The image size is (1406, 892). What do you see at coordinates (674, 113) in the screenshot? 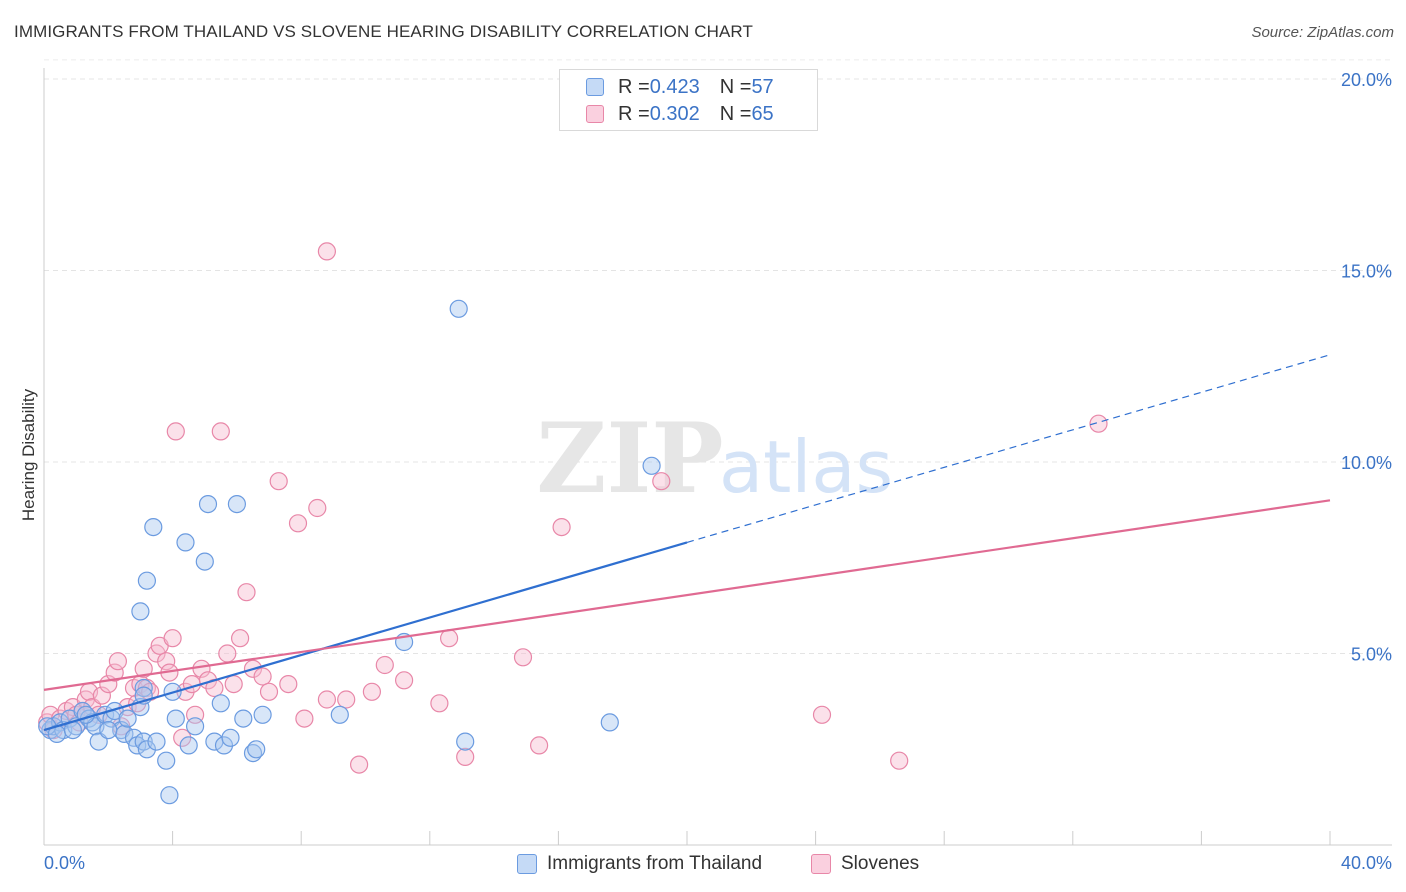
I see `legend-r-value: 0.302` at bounding box center [674, 113].